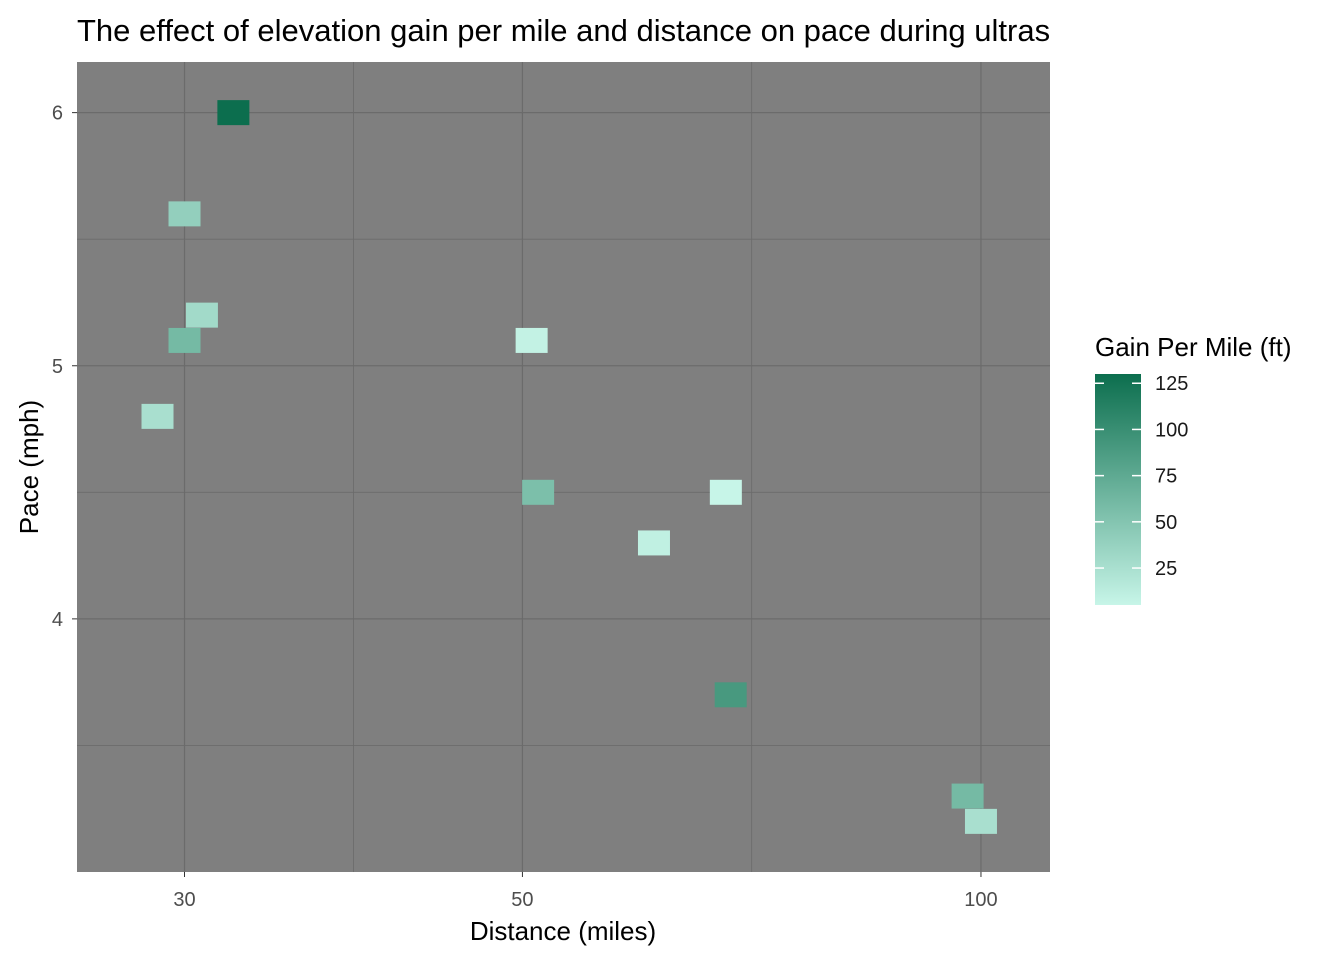 The height and width of the screenshot is (960, 1344). Describe the element at coordinates (1141, 476) in the screenshot. I see `legend-ticks: 25 50 75 100 125` at that location.